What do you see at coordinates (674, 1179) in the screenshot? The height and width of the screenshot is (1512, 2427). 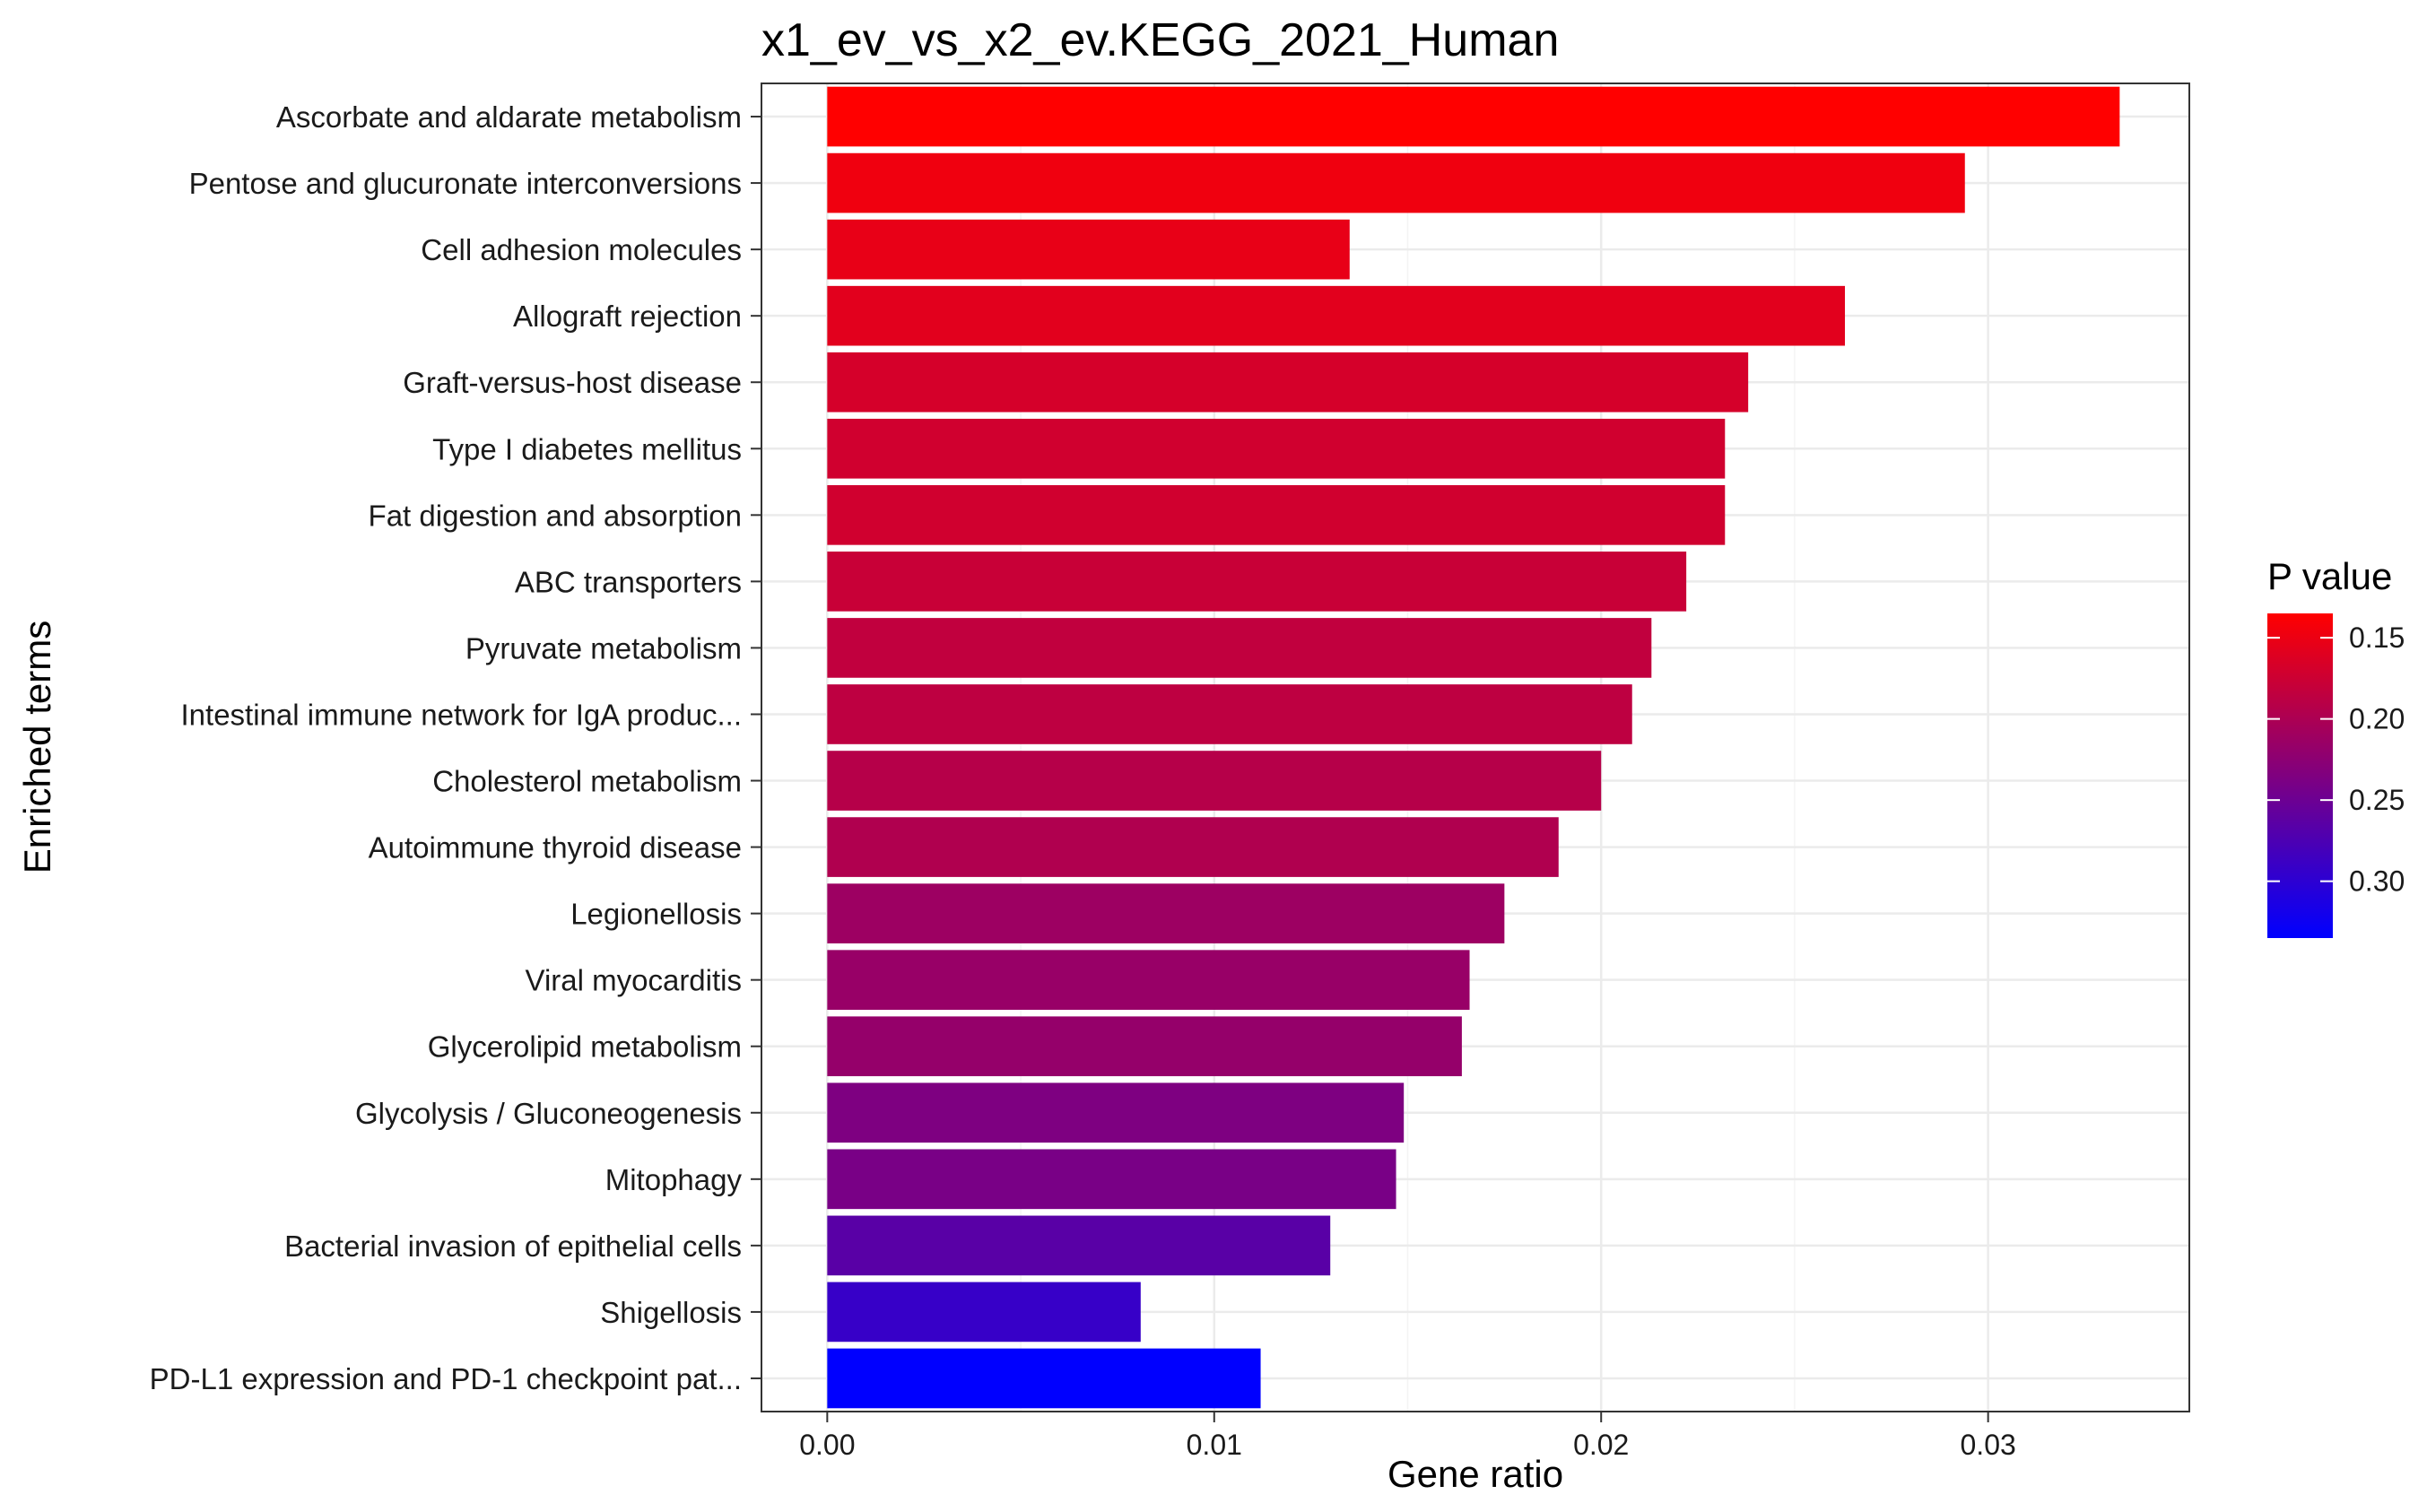 I see `y-tick-label: Mitophagy` at bounding box center [674, 1179].